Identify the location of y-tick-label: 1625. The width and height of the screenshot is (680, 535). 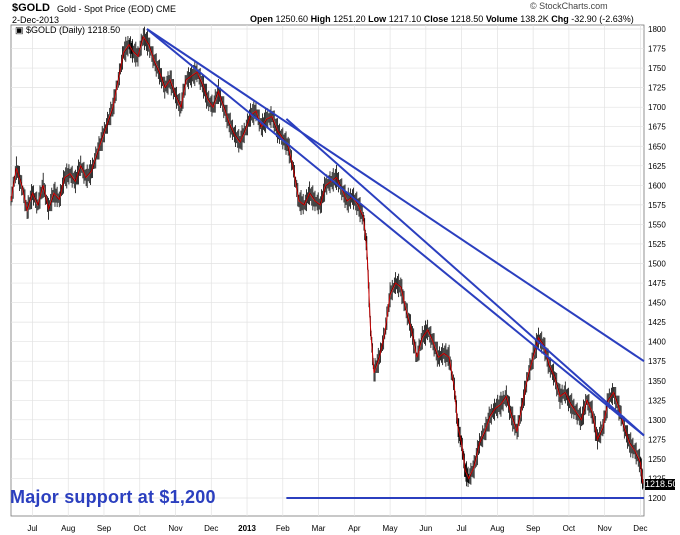
(657, 166).